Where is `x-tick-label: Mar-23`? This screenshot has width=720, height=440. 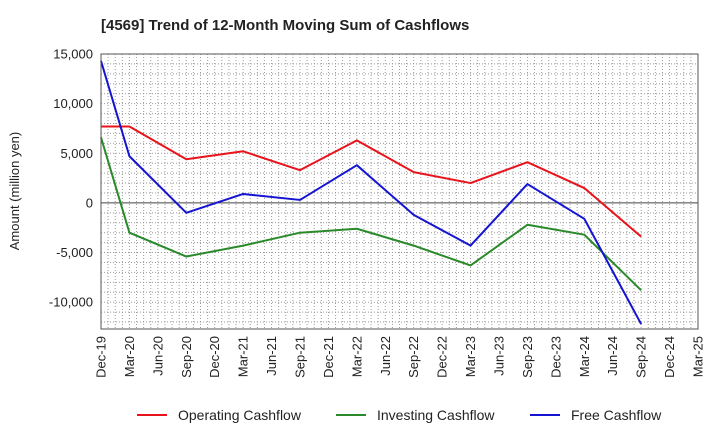 x-tick-label: Mar-23 is located at coordinates (470, 356).